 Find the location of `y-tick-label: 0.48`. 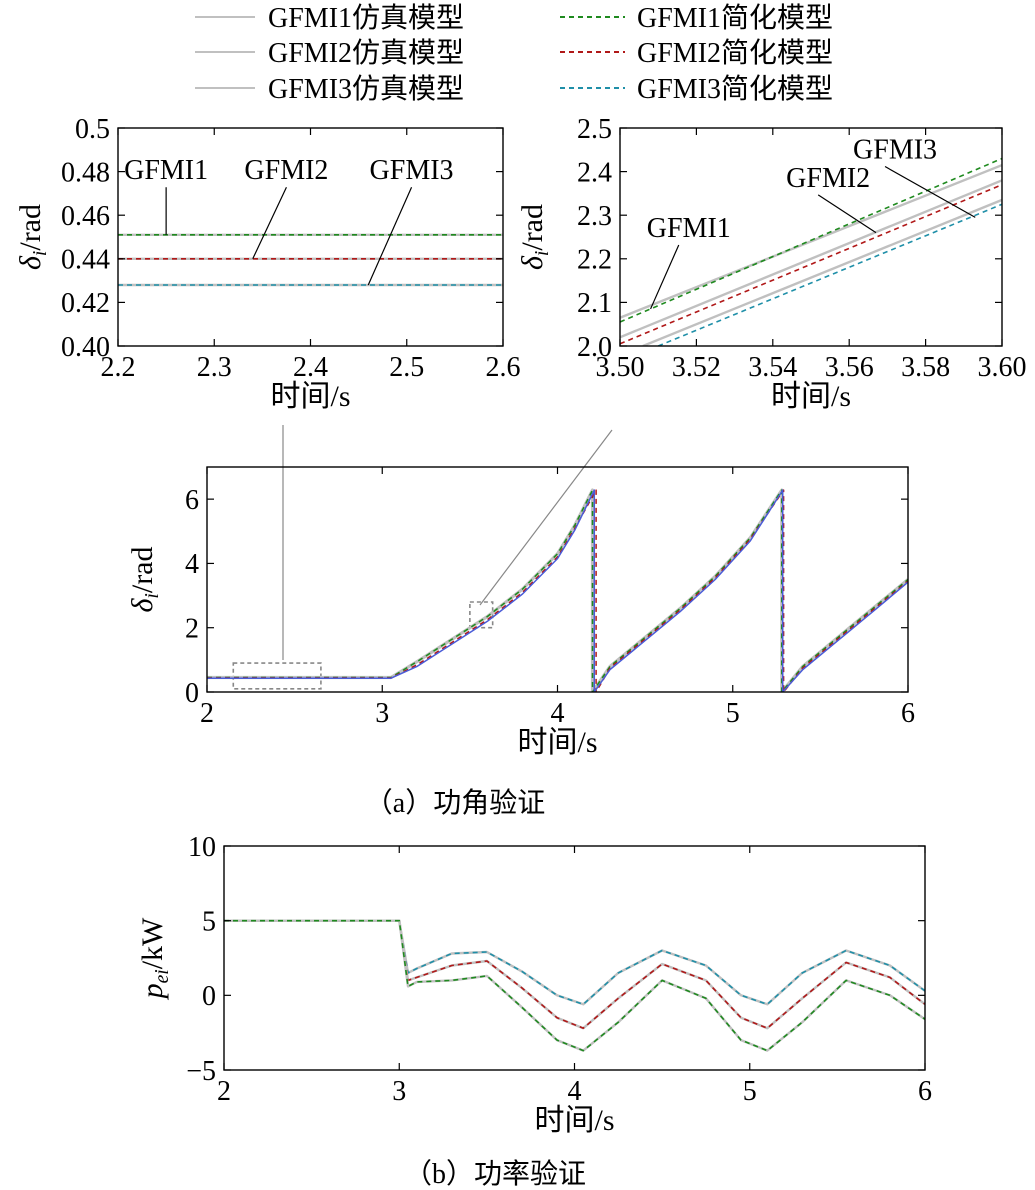

y-tick-label: 0.48 is located at coordinates (85, 172).